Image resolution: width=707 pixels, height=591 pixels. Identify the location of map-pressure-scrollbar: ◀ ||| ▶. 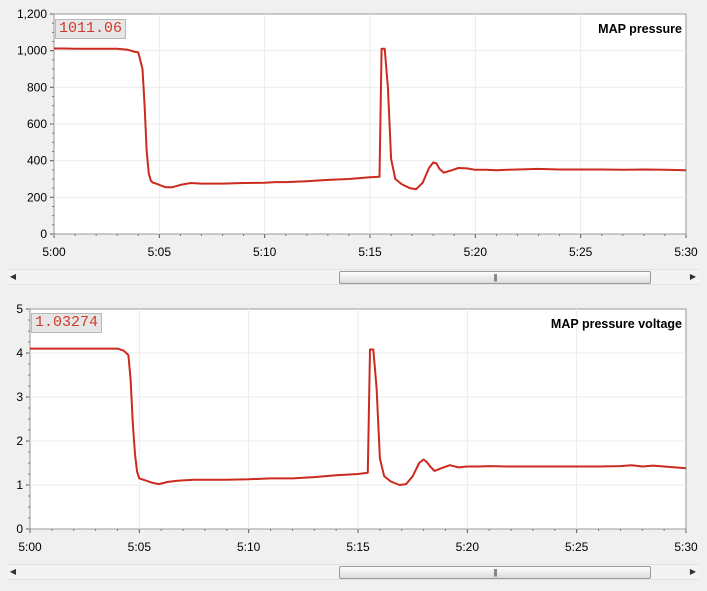
(353, 277).